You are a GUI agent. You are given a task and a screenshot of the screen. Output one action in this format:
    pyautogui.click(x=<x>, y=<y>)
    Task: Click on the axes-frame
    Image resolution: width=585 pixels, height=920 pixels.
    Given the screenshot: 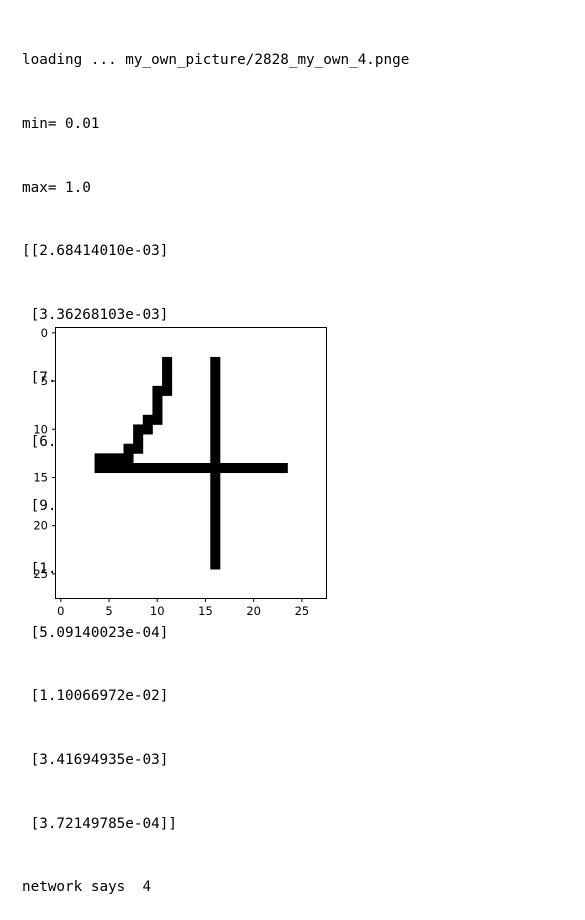 What is the action you would take?
    pyautogui.click(x=191, y=463)
    